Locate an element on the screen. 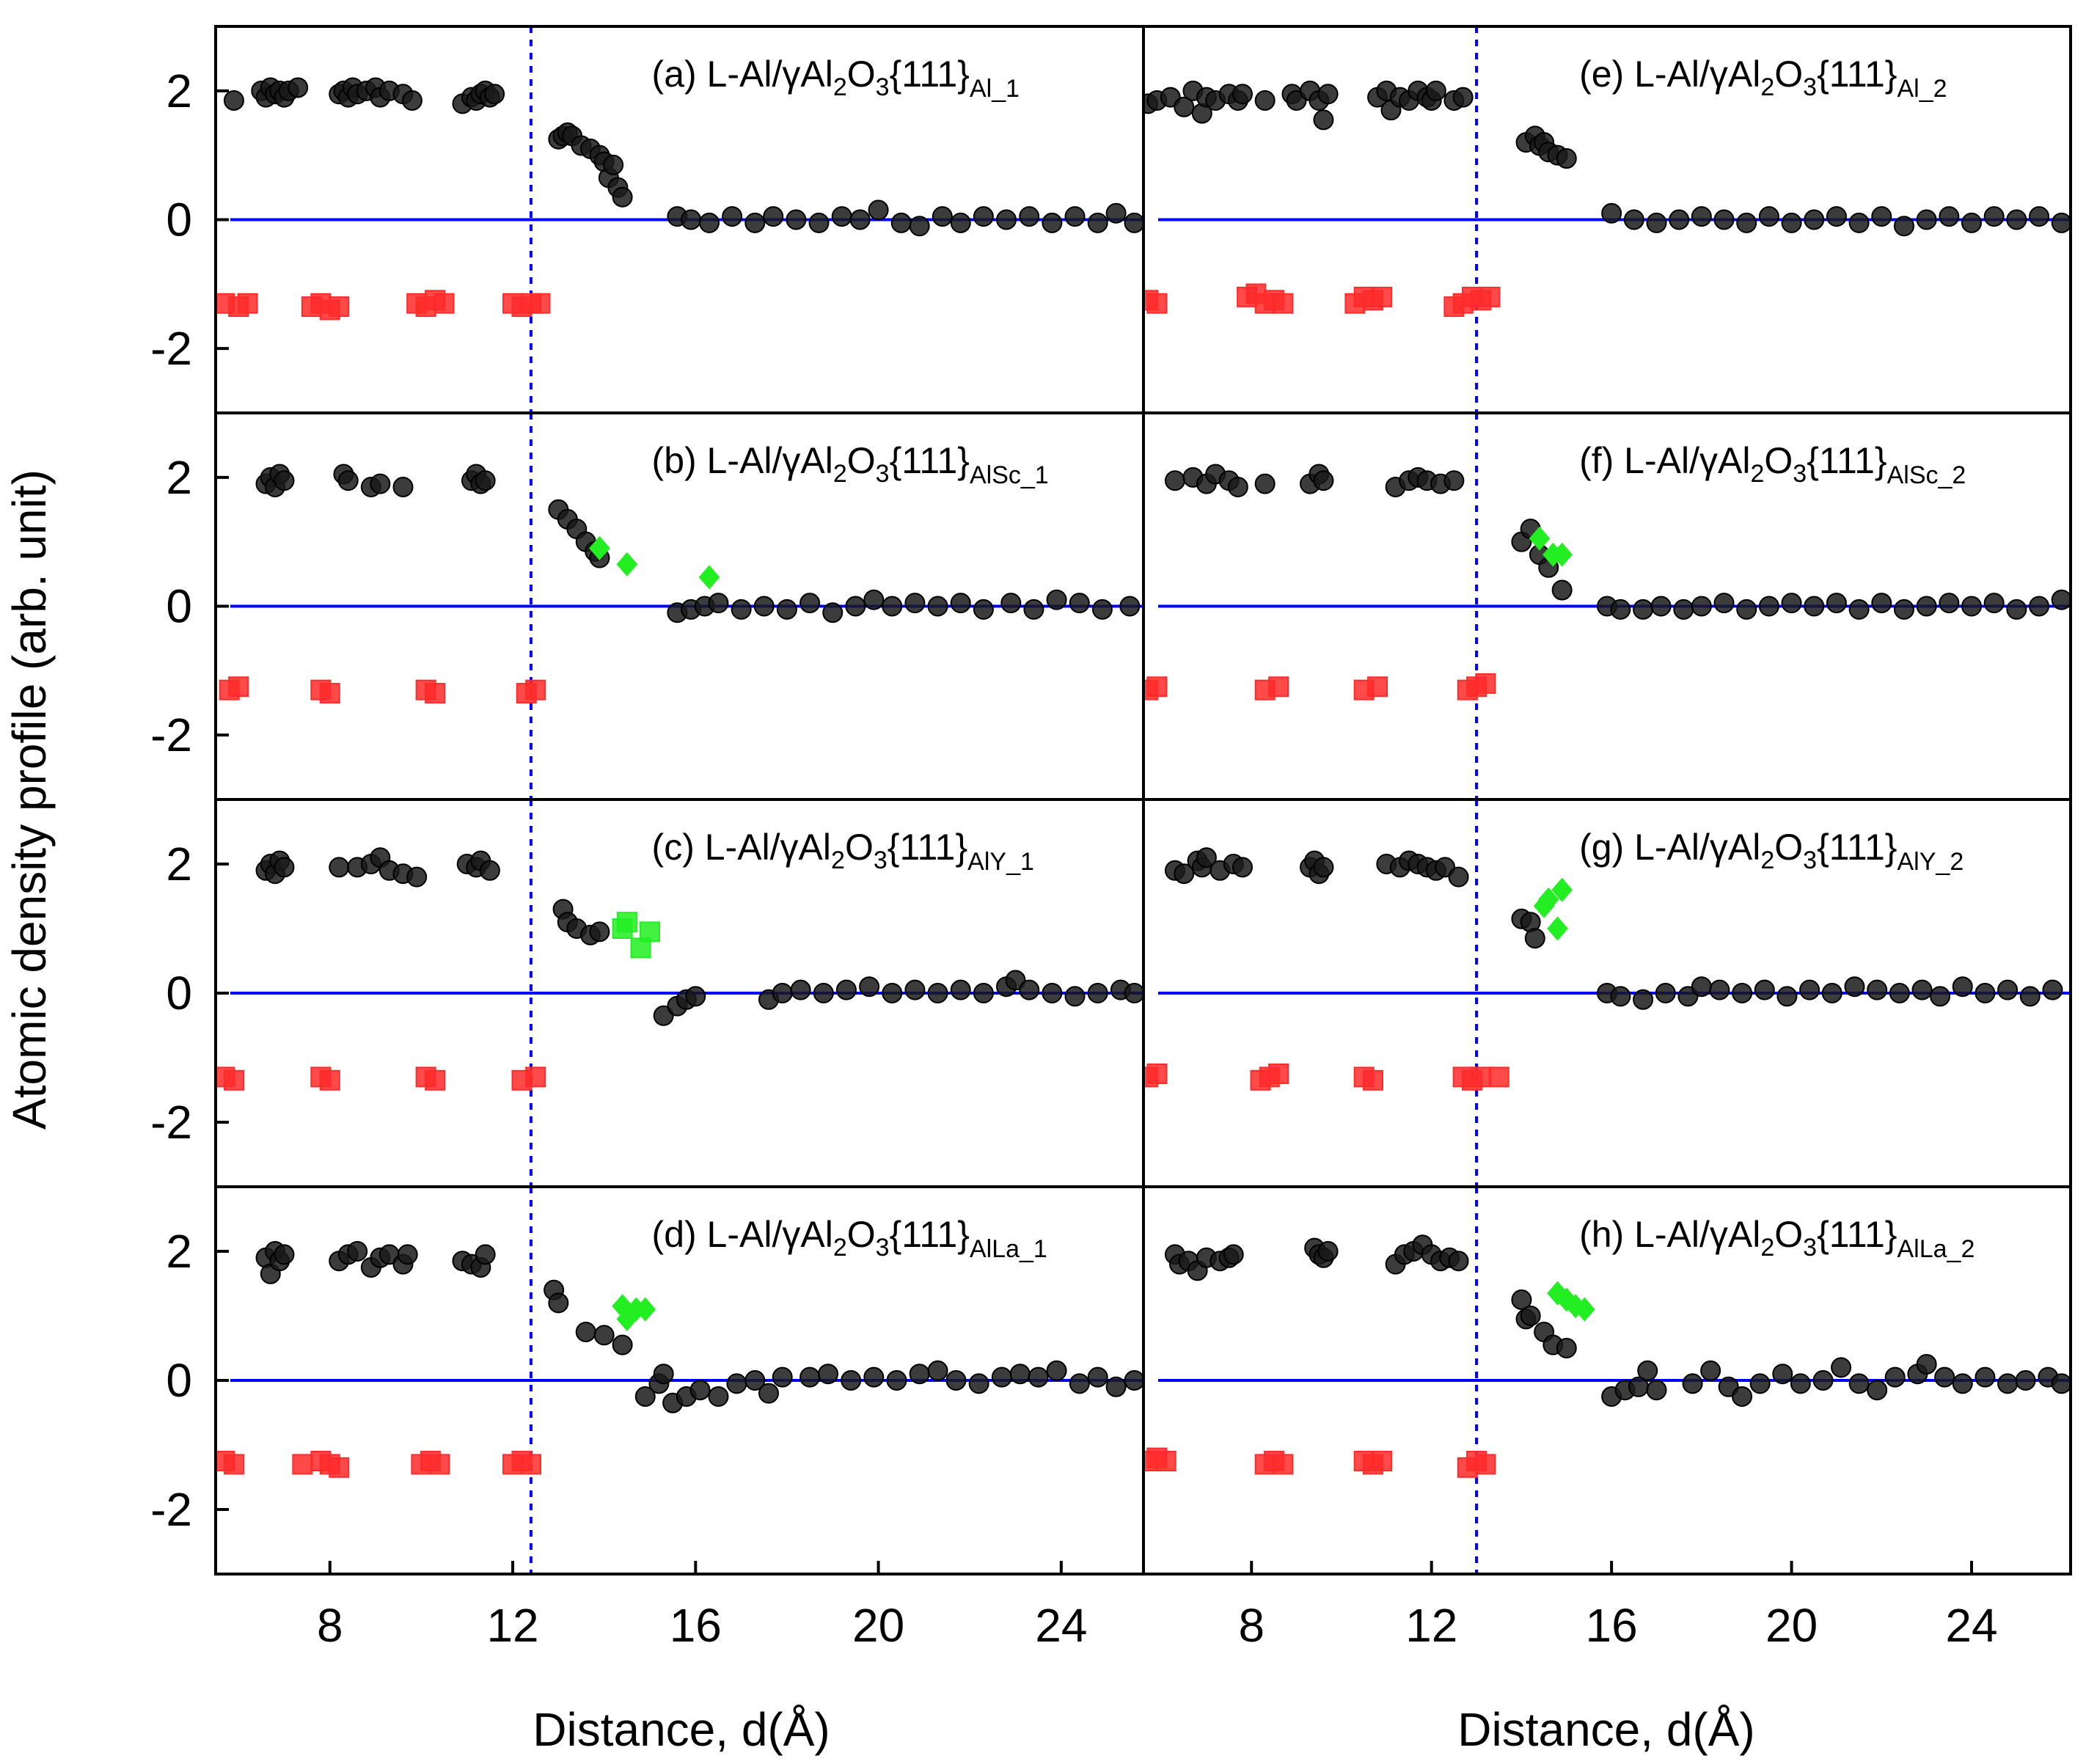  panel-c: (c) L-Al/γAl2O3{111}AlY_1 is located at coordinates (679, 993).